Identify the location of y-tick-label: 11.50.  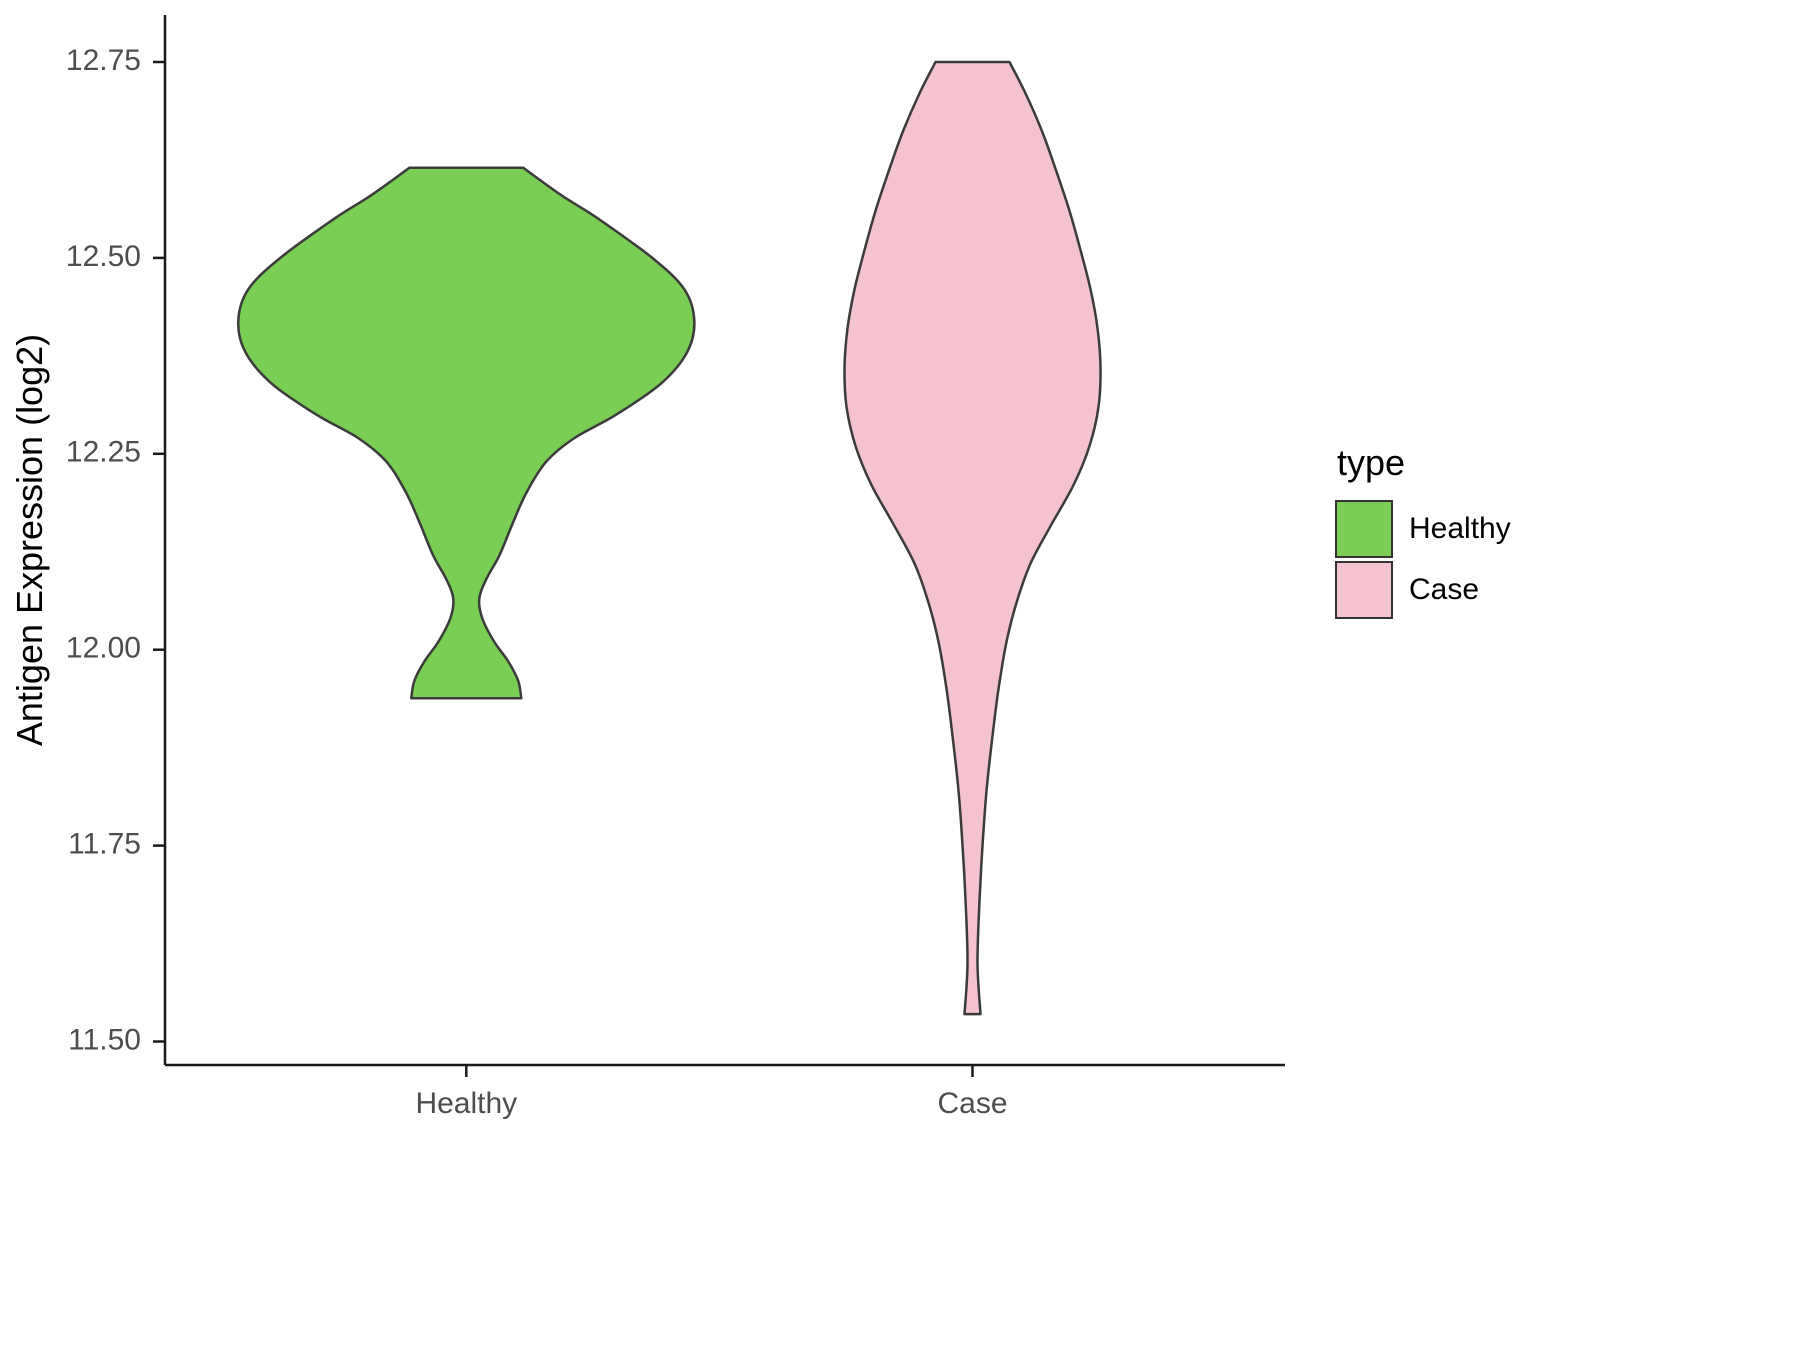
(104, 1039).